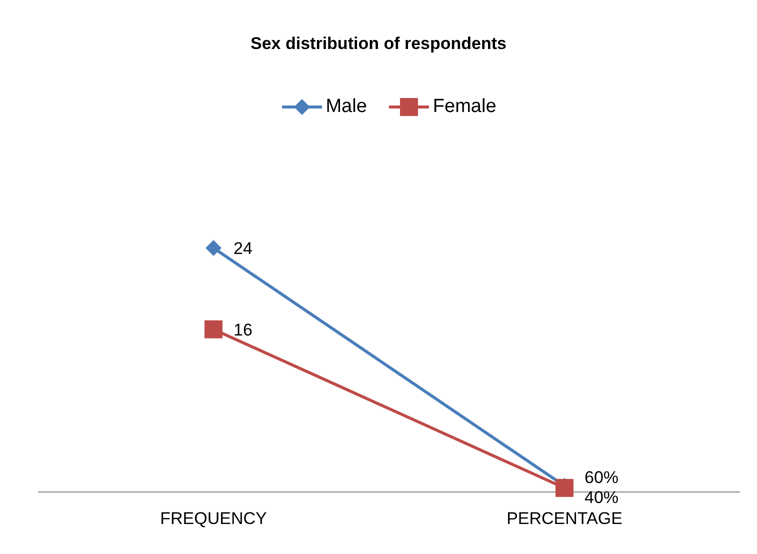 The width and height of the screenshot is (757, 554). Describe the element at coordinates (243, 330) in the screenshot. I see `data-label: 16` at that location.